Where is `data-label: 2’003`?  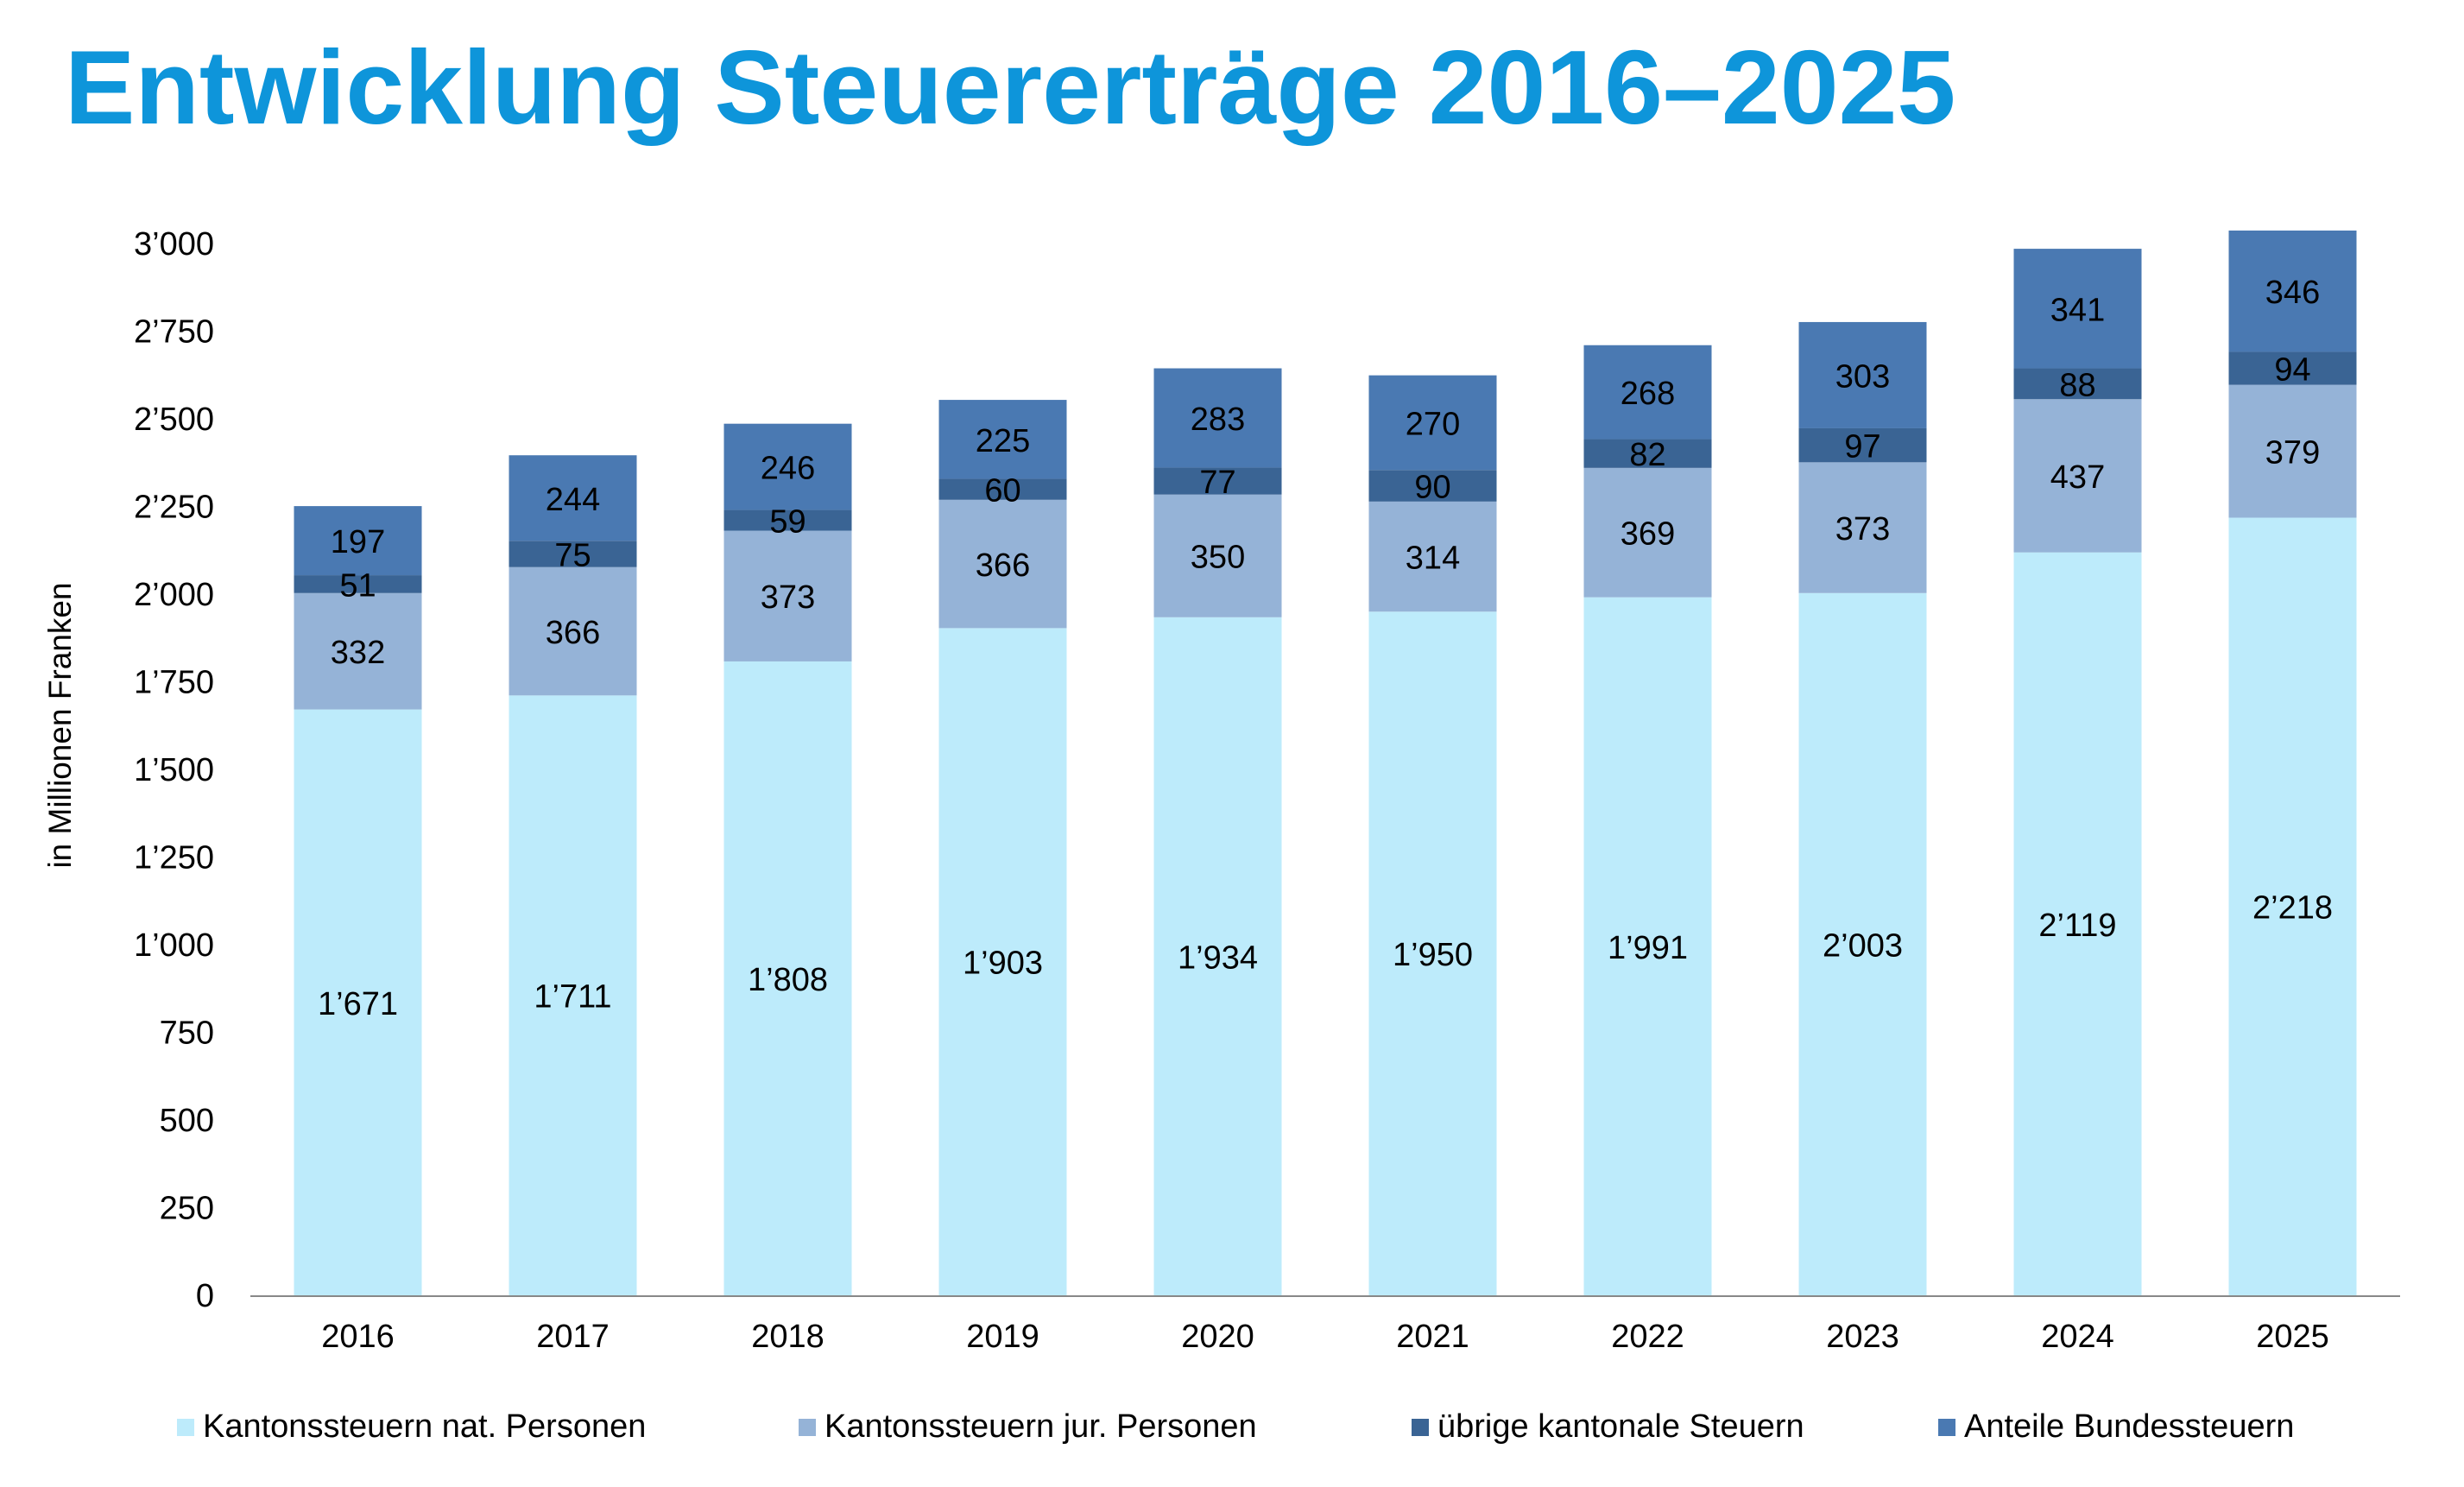
data-label: 2’003 is located at coordinates (1863, 945).